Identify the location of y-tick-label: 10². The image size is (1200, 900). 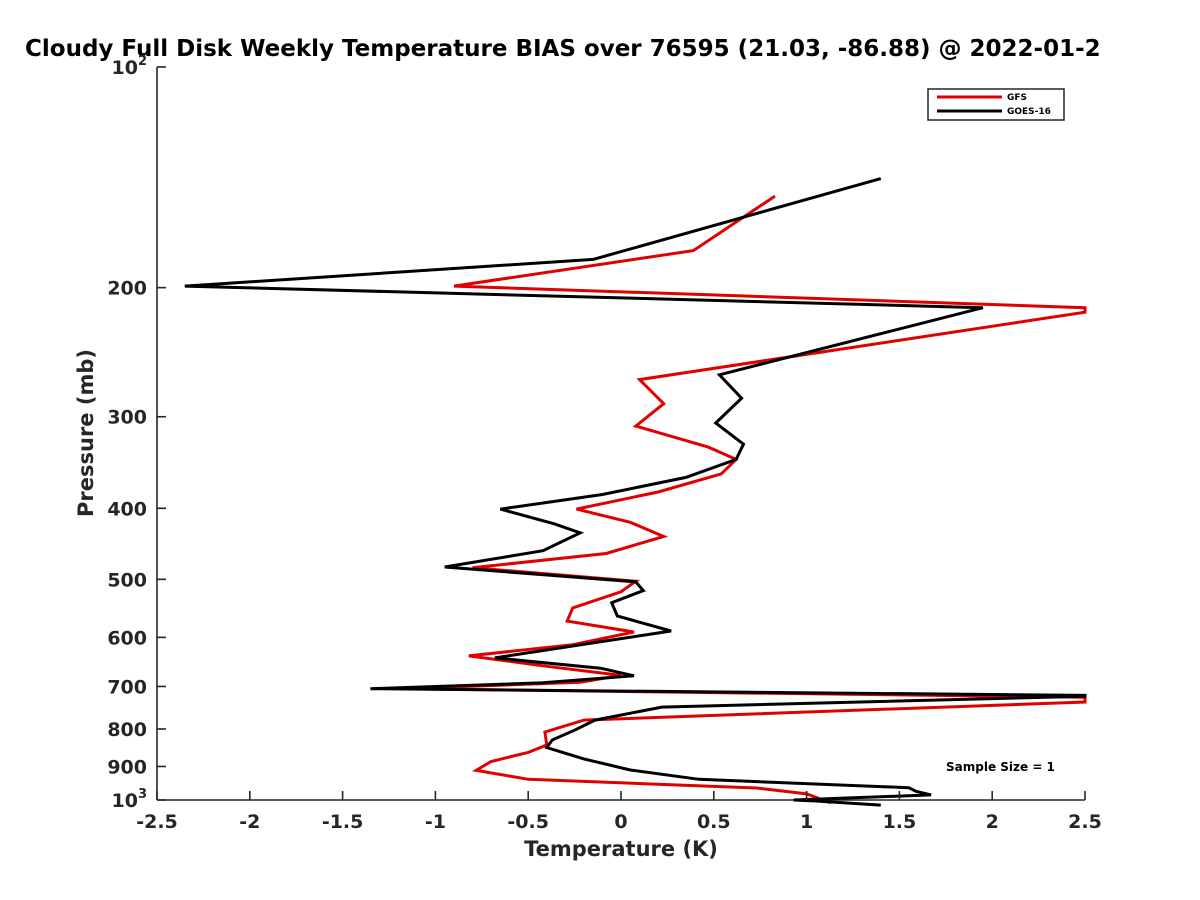
(130, 66).